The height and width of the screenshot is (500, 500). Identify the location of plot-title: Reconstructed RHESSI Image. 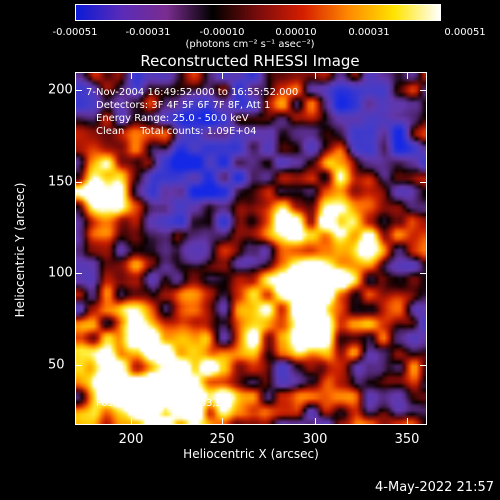
(250, 61).